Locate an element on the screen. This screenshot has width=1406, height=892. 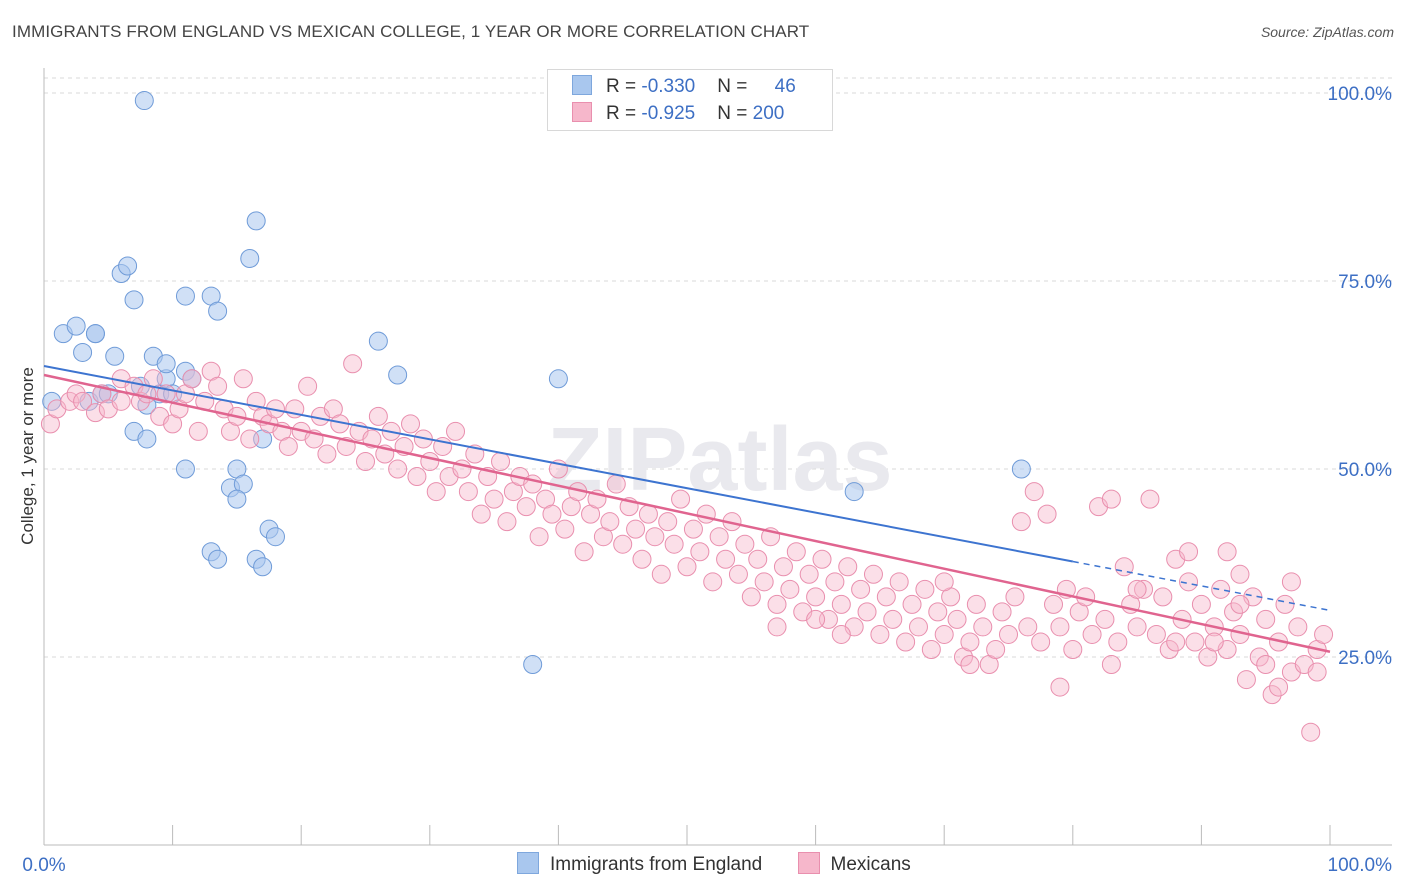
bottom-legend: Immigrants from England Mexicans is located at coordinates (729, 864).